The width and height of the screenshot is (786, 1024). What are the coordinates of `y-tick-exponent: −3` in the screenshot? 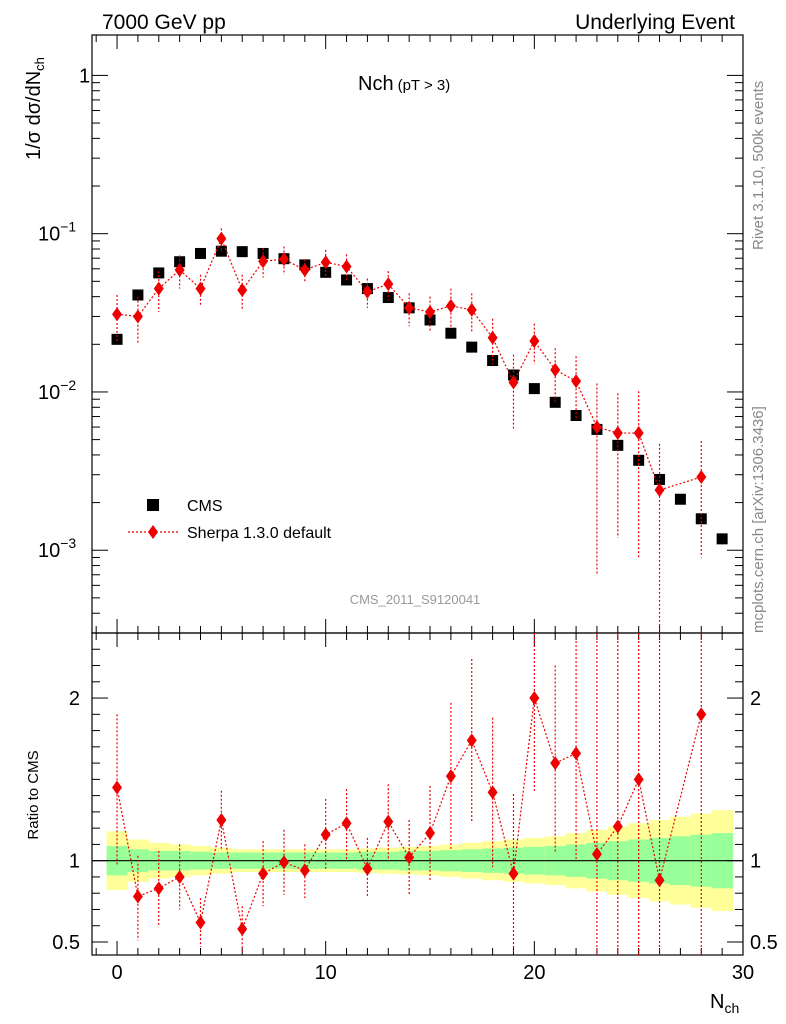 It's located at (68, 543).